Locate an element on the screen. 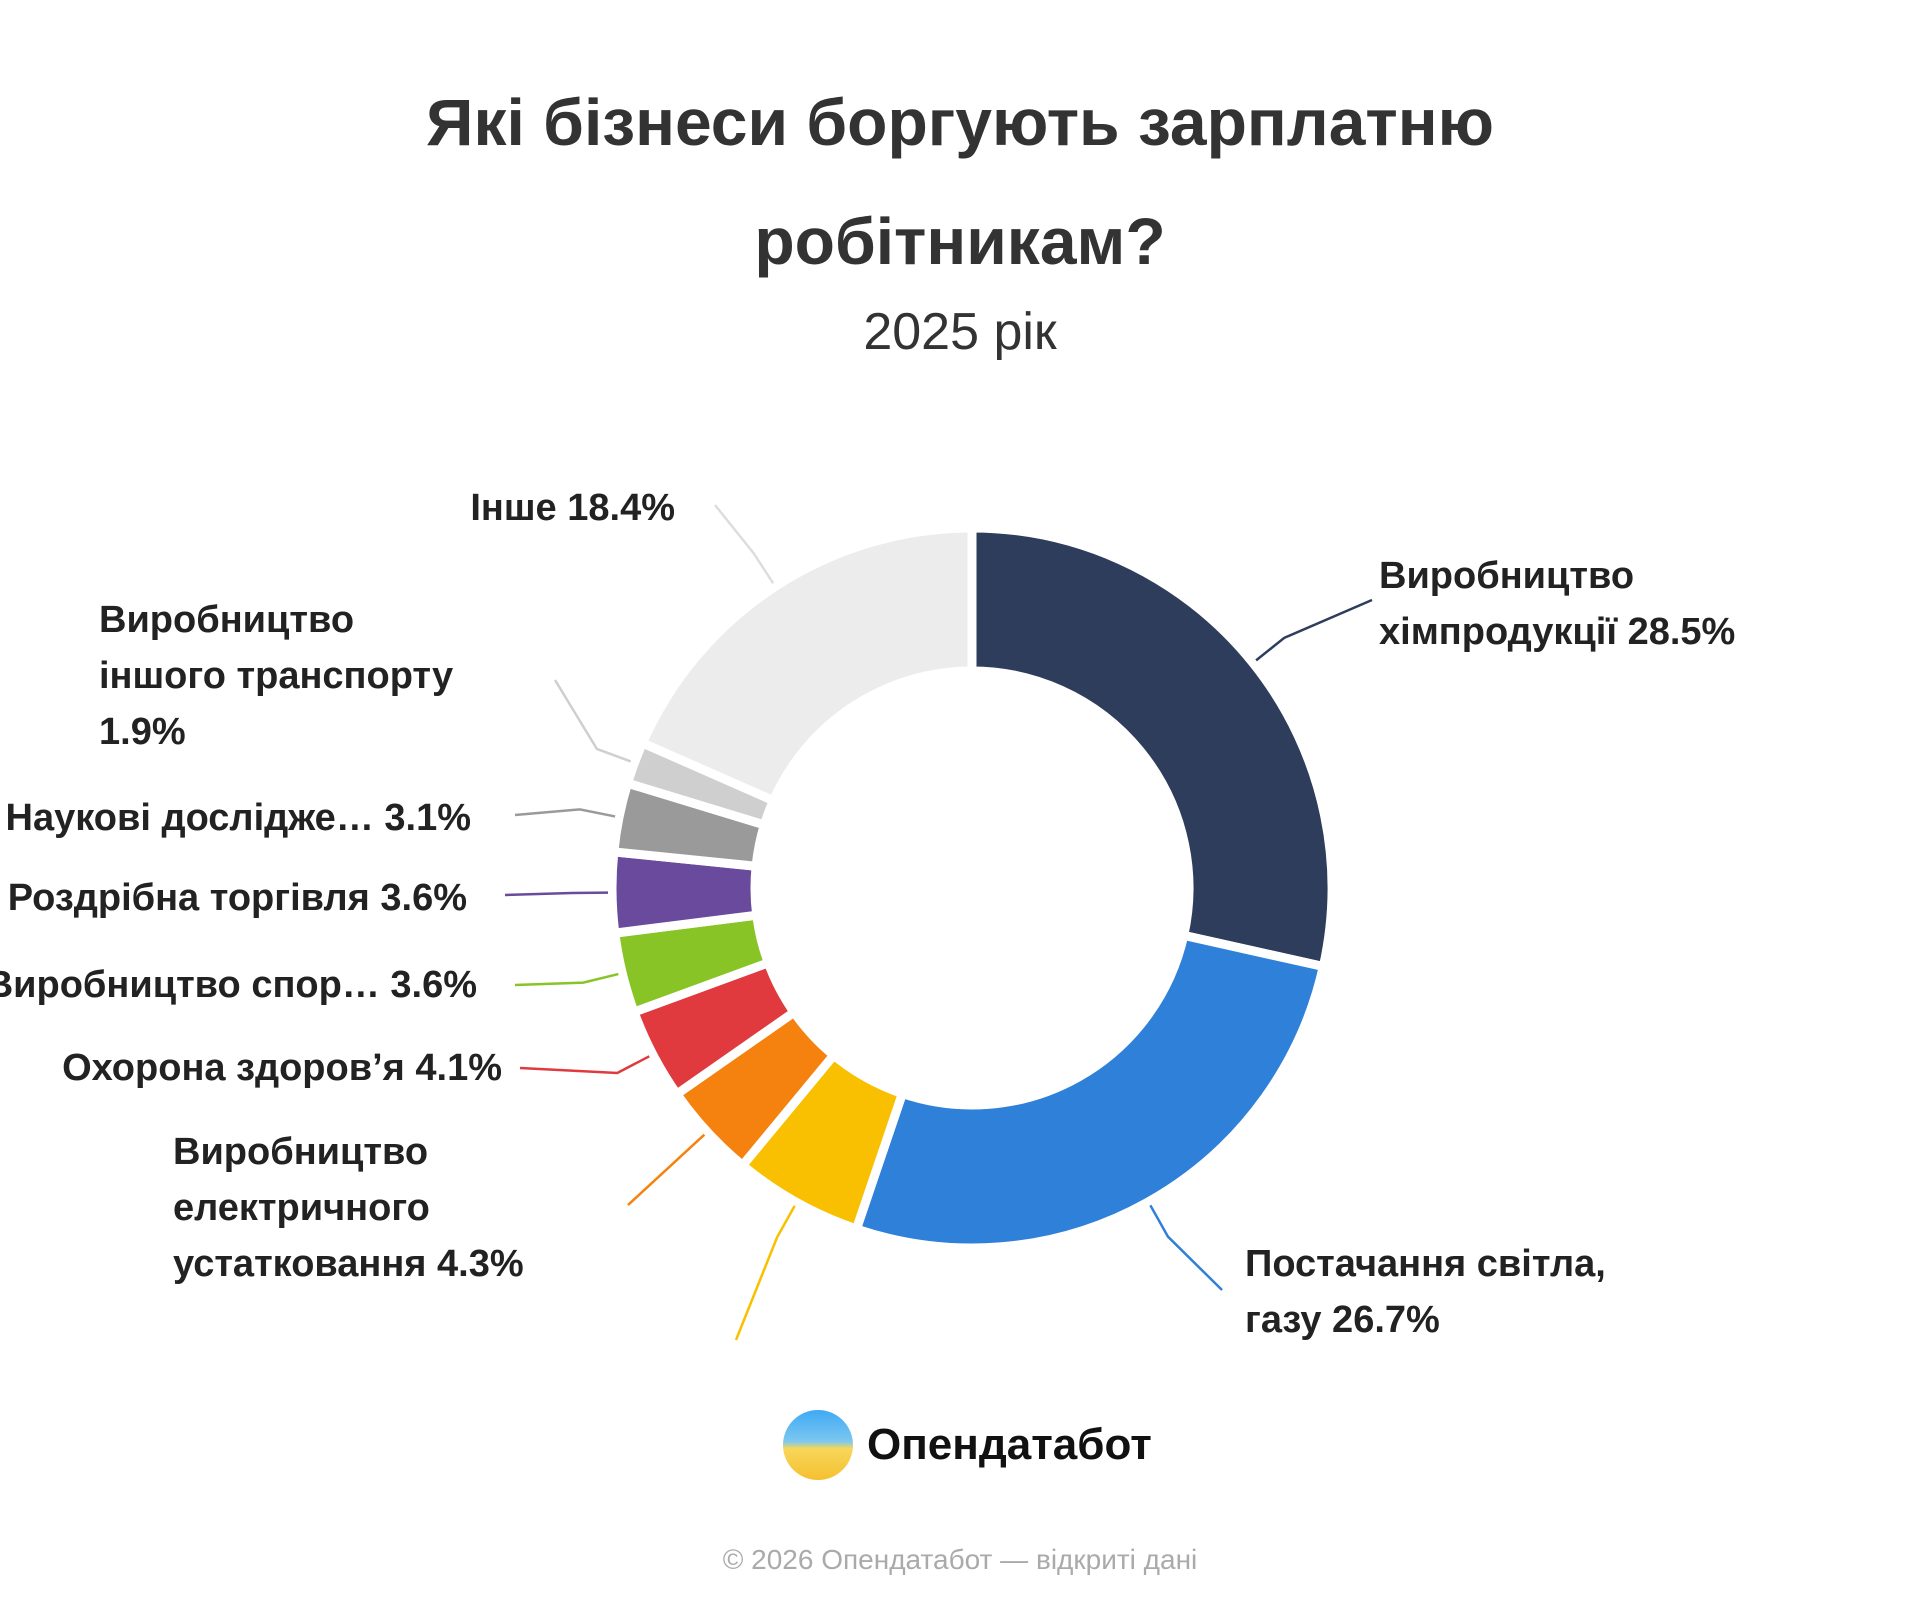 The height and width of the screenshot is (1600, 1920). slice-label-line: Роздрібна торгівля 3.6% is located at coordinates (237, 898).